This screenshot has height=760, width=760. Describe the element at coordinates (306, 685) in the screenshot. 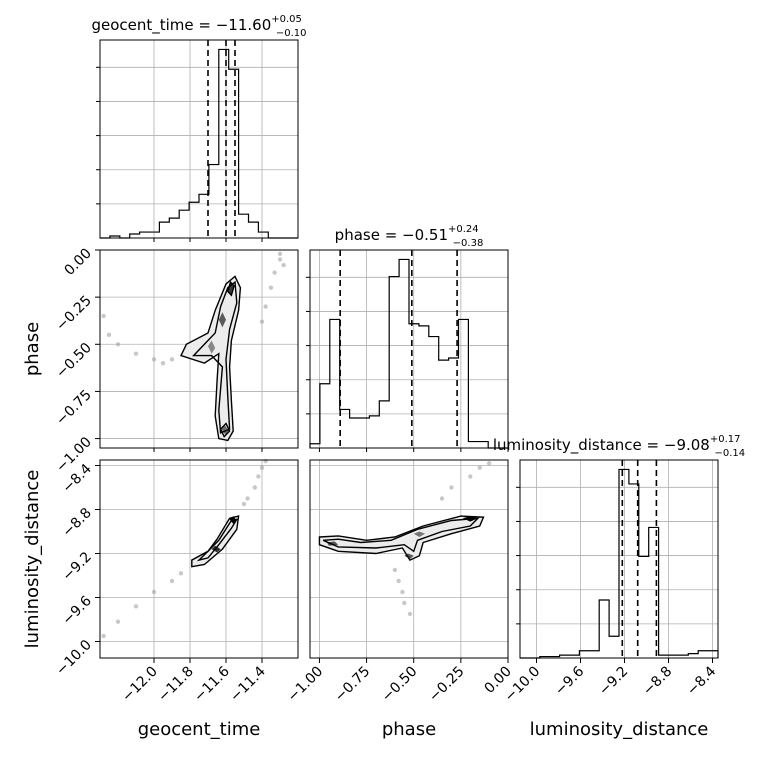

I see `xtick-label-phase: −1.00` at that location.